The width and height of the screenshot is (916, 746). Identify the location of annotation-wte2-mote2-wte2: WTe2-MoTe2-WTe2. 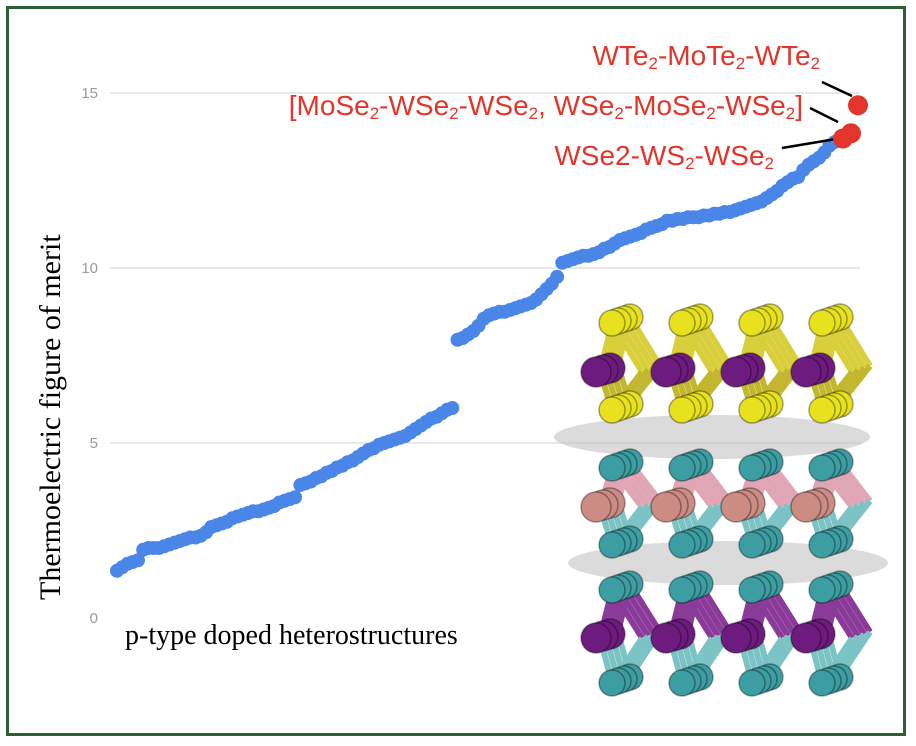
(706, 56).